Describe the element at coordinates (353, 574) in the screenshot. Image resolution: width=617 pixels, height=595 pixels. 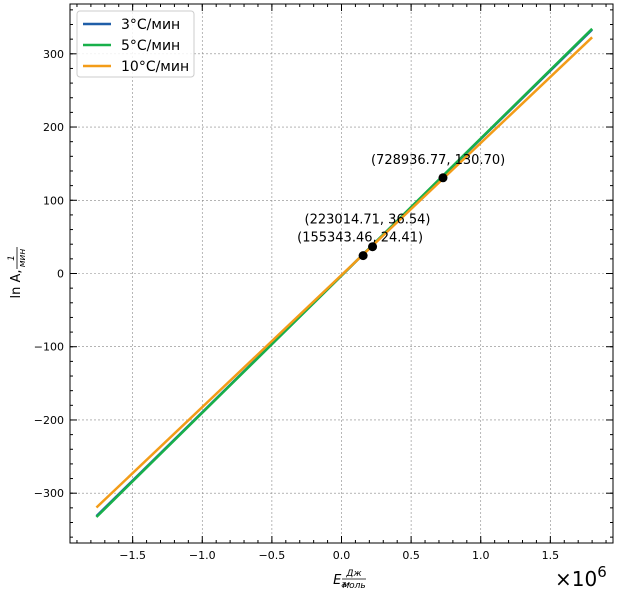
I see `x-axis-unit-numerator: Дж` at that location.